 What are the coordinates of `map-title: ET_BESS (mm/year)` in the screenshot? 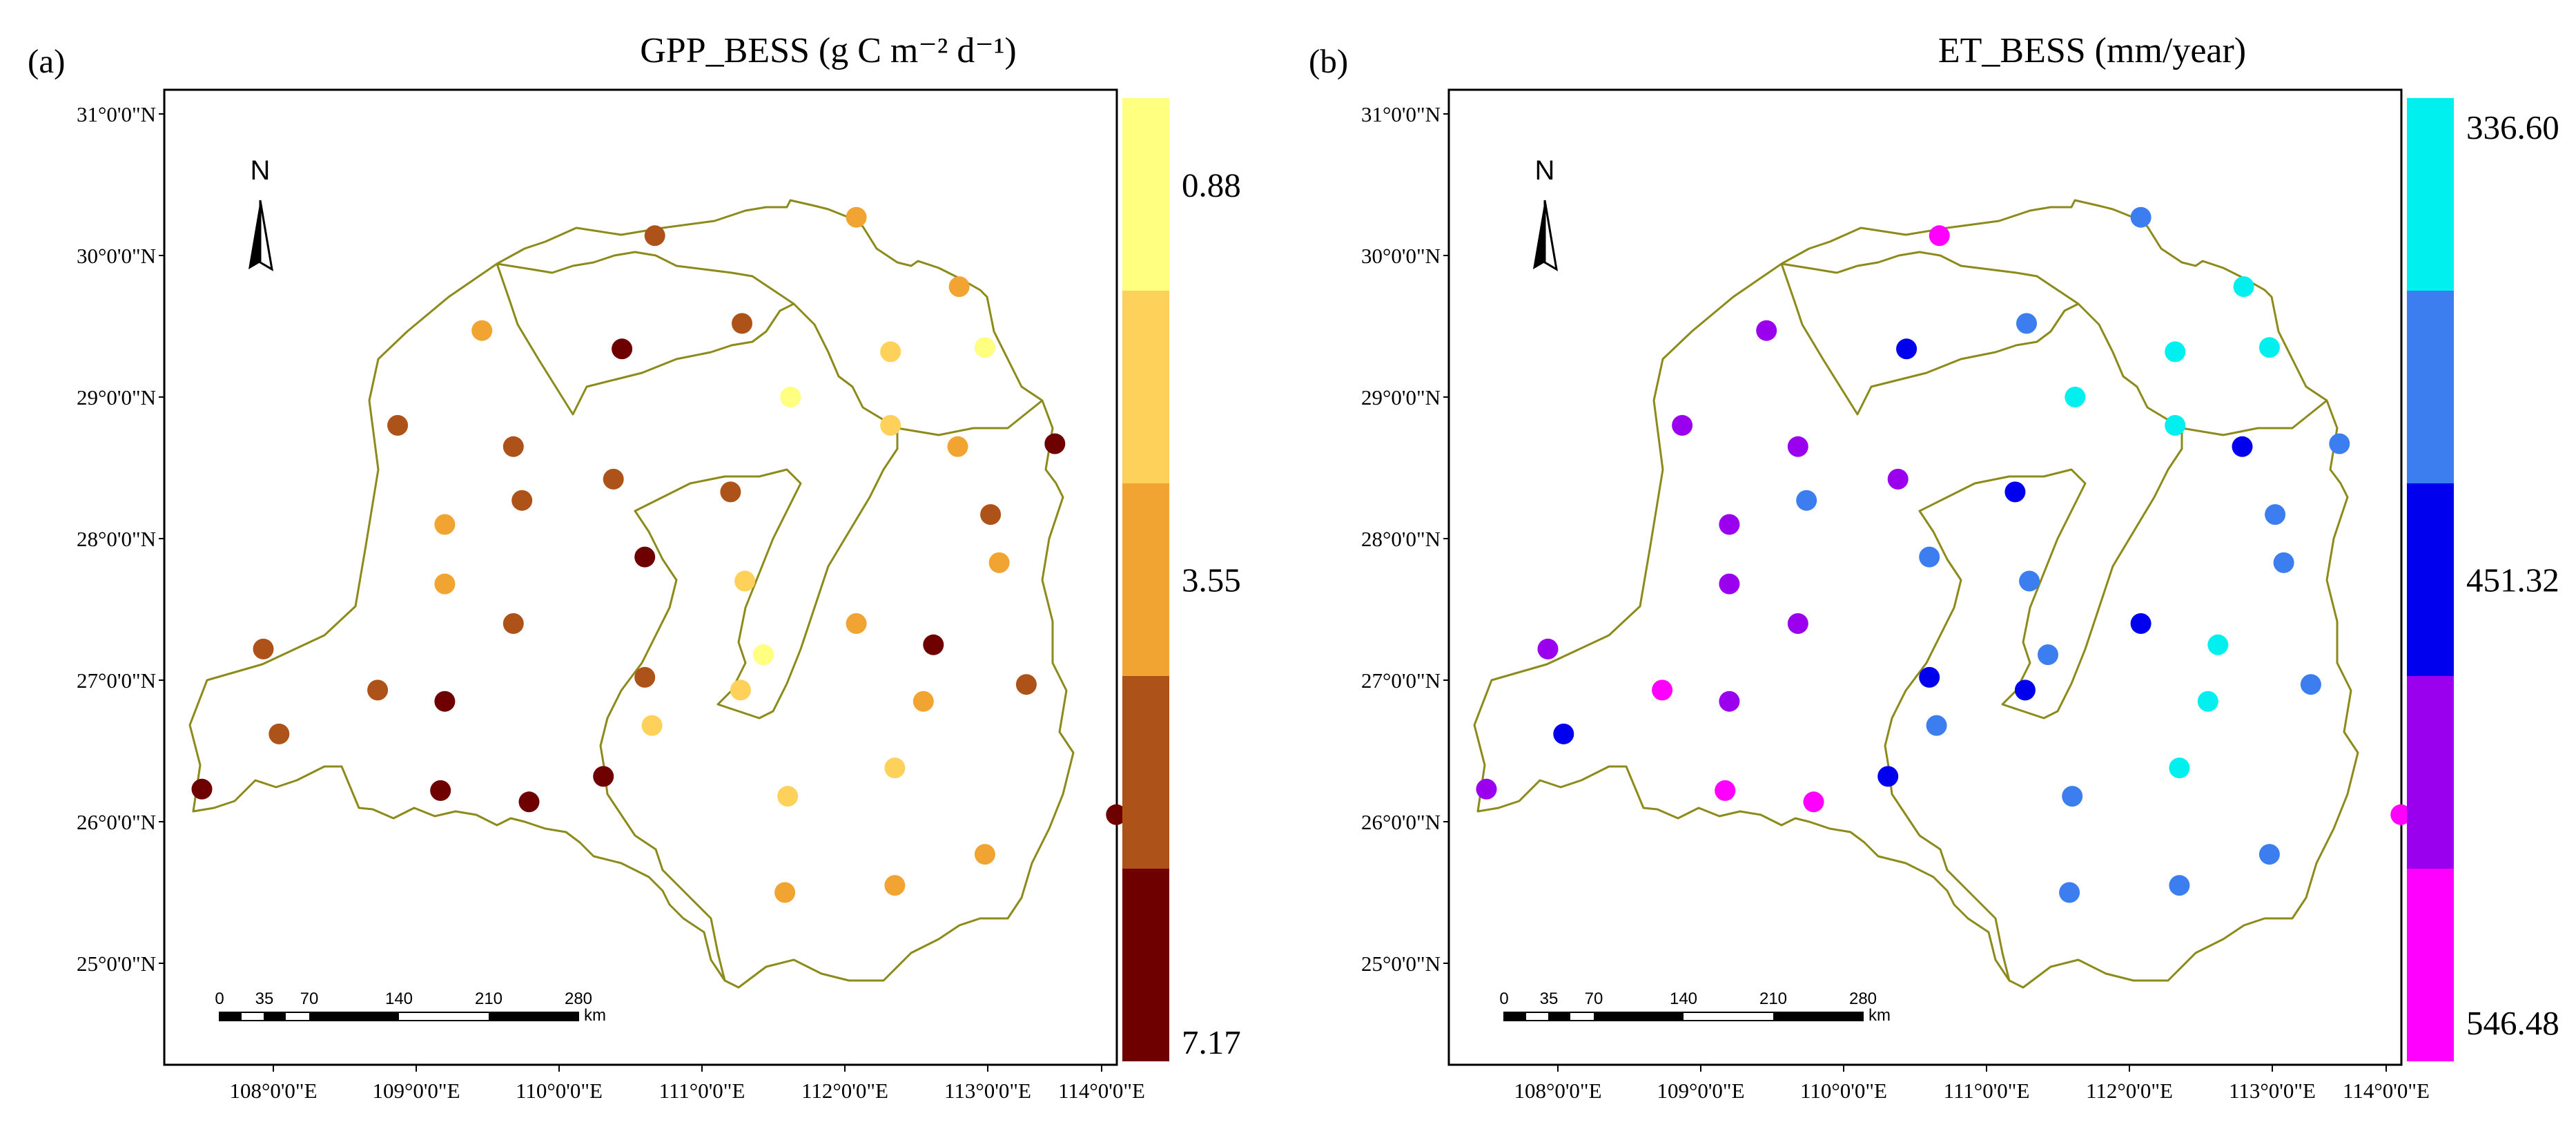 It's located at (2092, 51).